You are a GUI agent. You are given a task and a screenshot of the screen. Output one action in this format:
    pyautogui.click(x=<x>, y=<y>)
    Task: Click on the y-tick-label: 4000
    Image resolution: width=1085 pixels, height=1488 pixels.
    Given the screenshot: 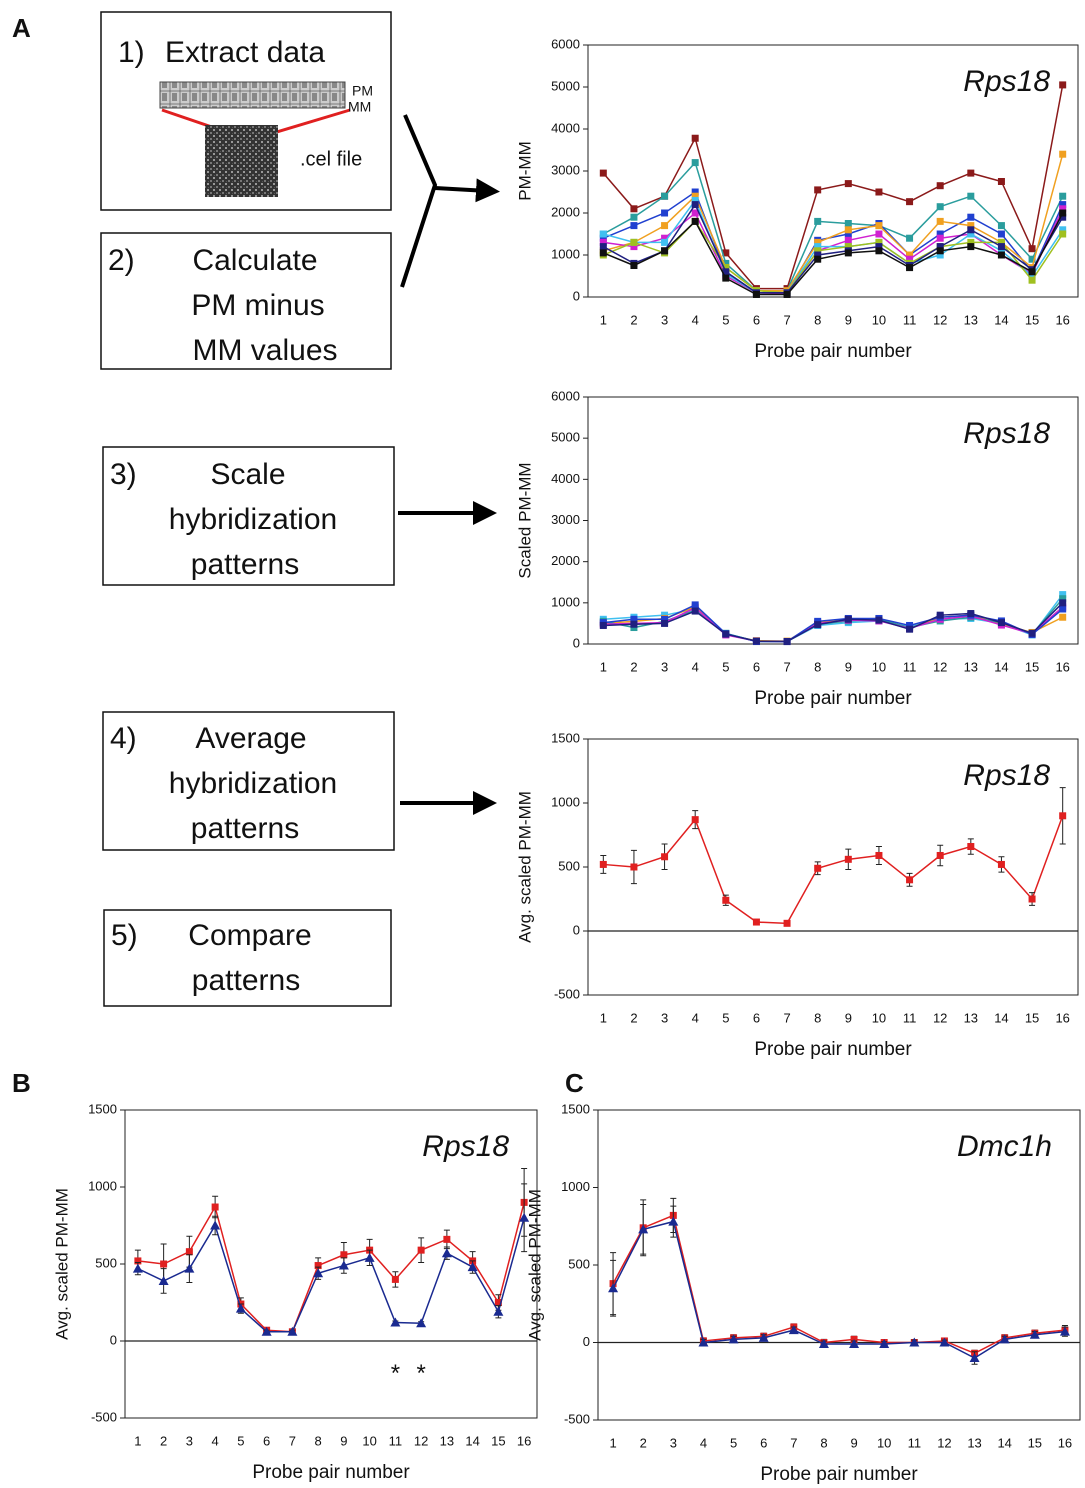 What is the action you would take?
    pyautogui.click(x=565, y=478)
    